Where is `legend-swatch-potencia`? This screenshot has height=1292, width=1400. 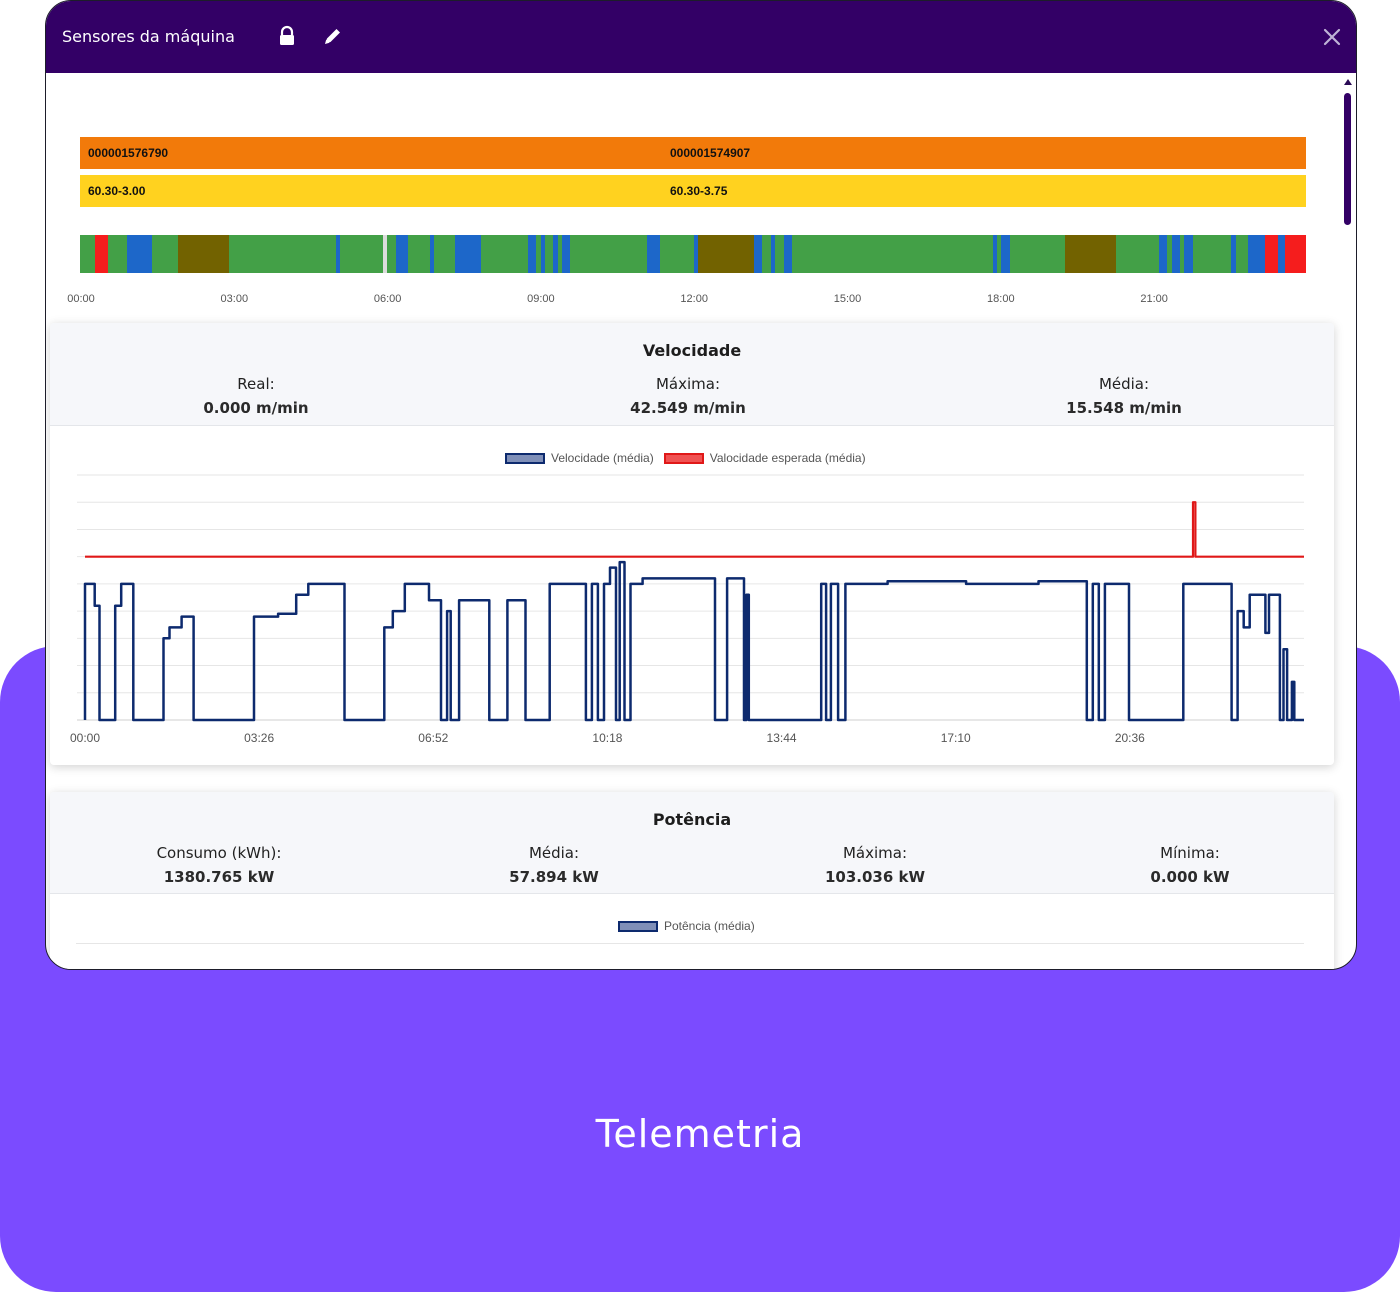
legend-swatch-potencia is located at coordinates (638, 926).